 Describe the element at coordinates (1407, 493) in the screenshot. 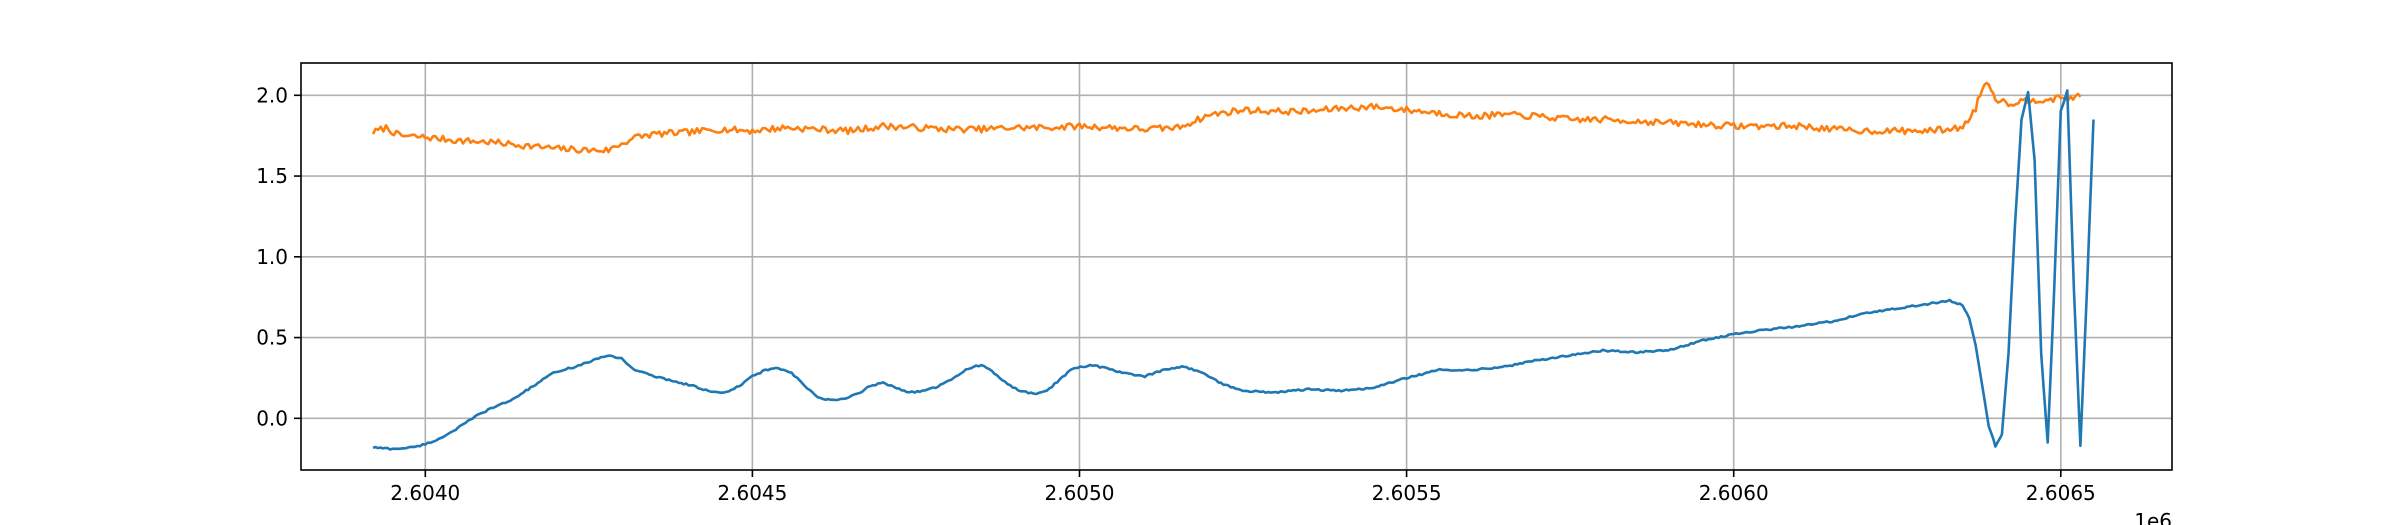

I see `x-tick-label: 2.6055` at that location.